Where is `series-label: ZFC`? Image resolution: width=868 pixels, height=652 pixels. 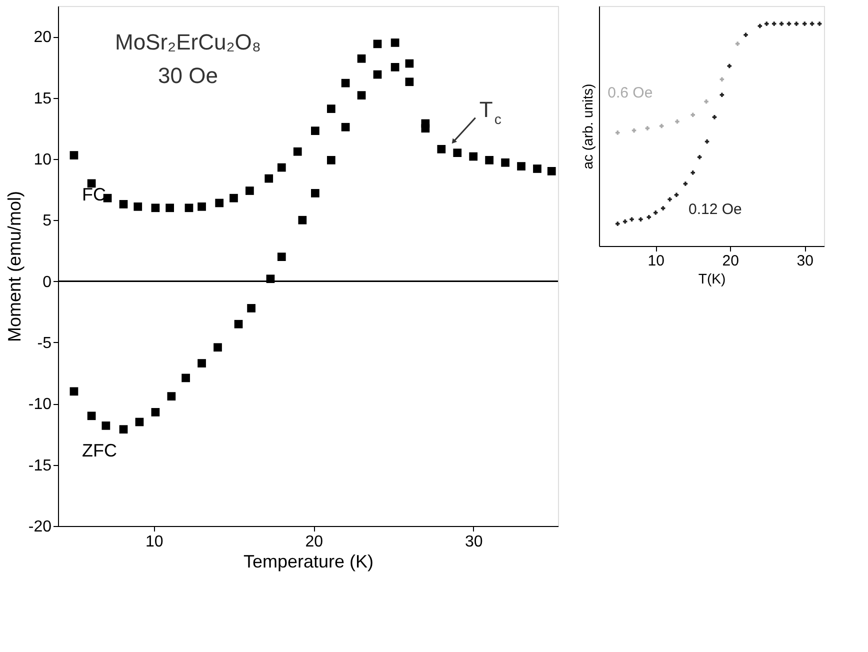 series-label: ZFC is located at coordinates (99, 450).